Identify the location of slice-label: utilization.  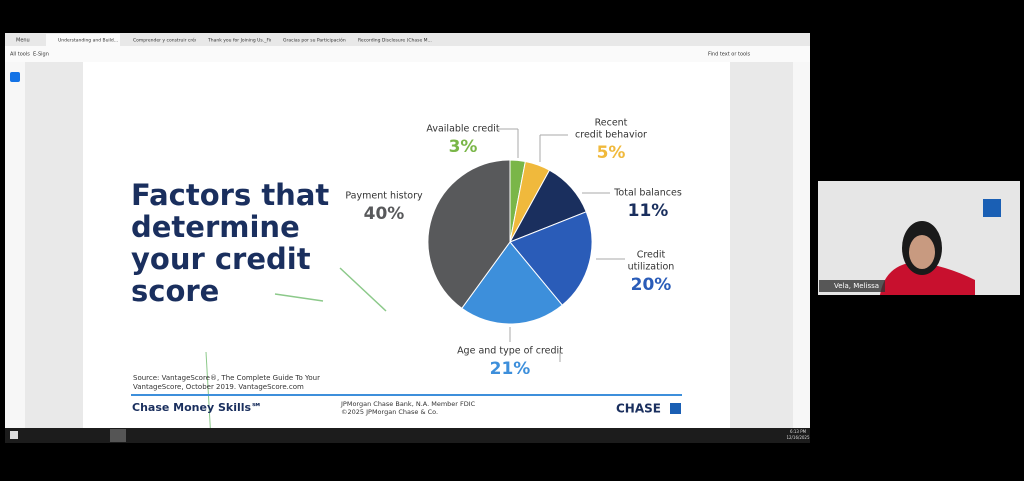
(651, 267).